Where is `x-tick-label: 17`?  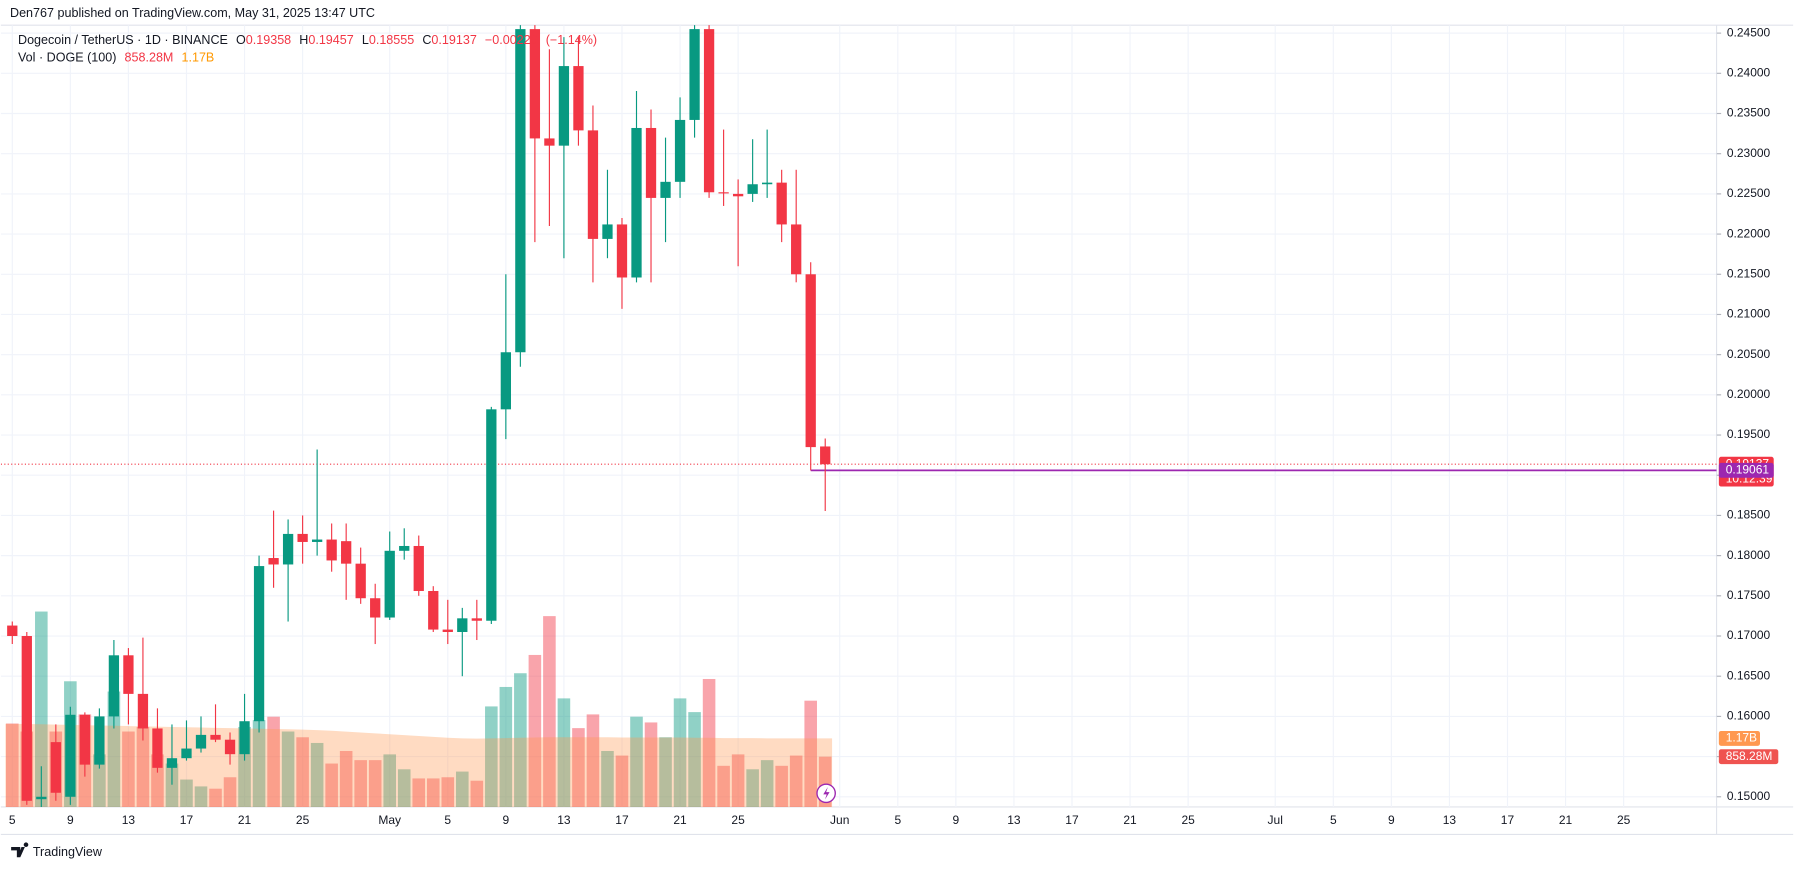 x-tick-label: 17 is located at coordinates (1072, 820).